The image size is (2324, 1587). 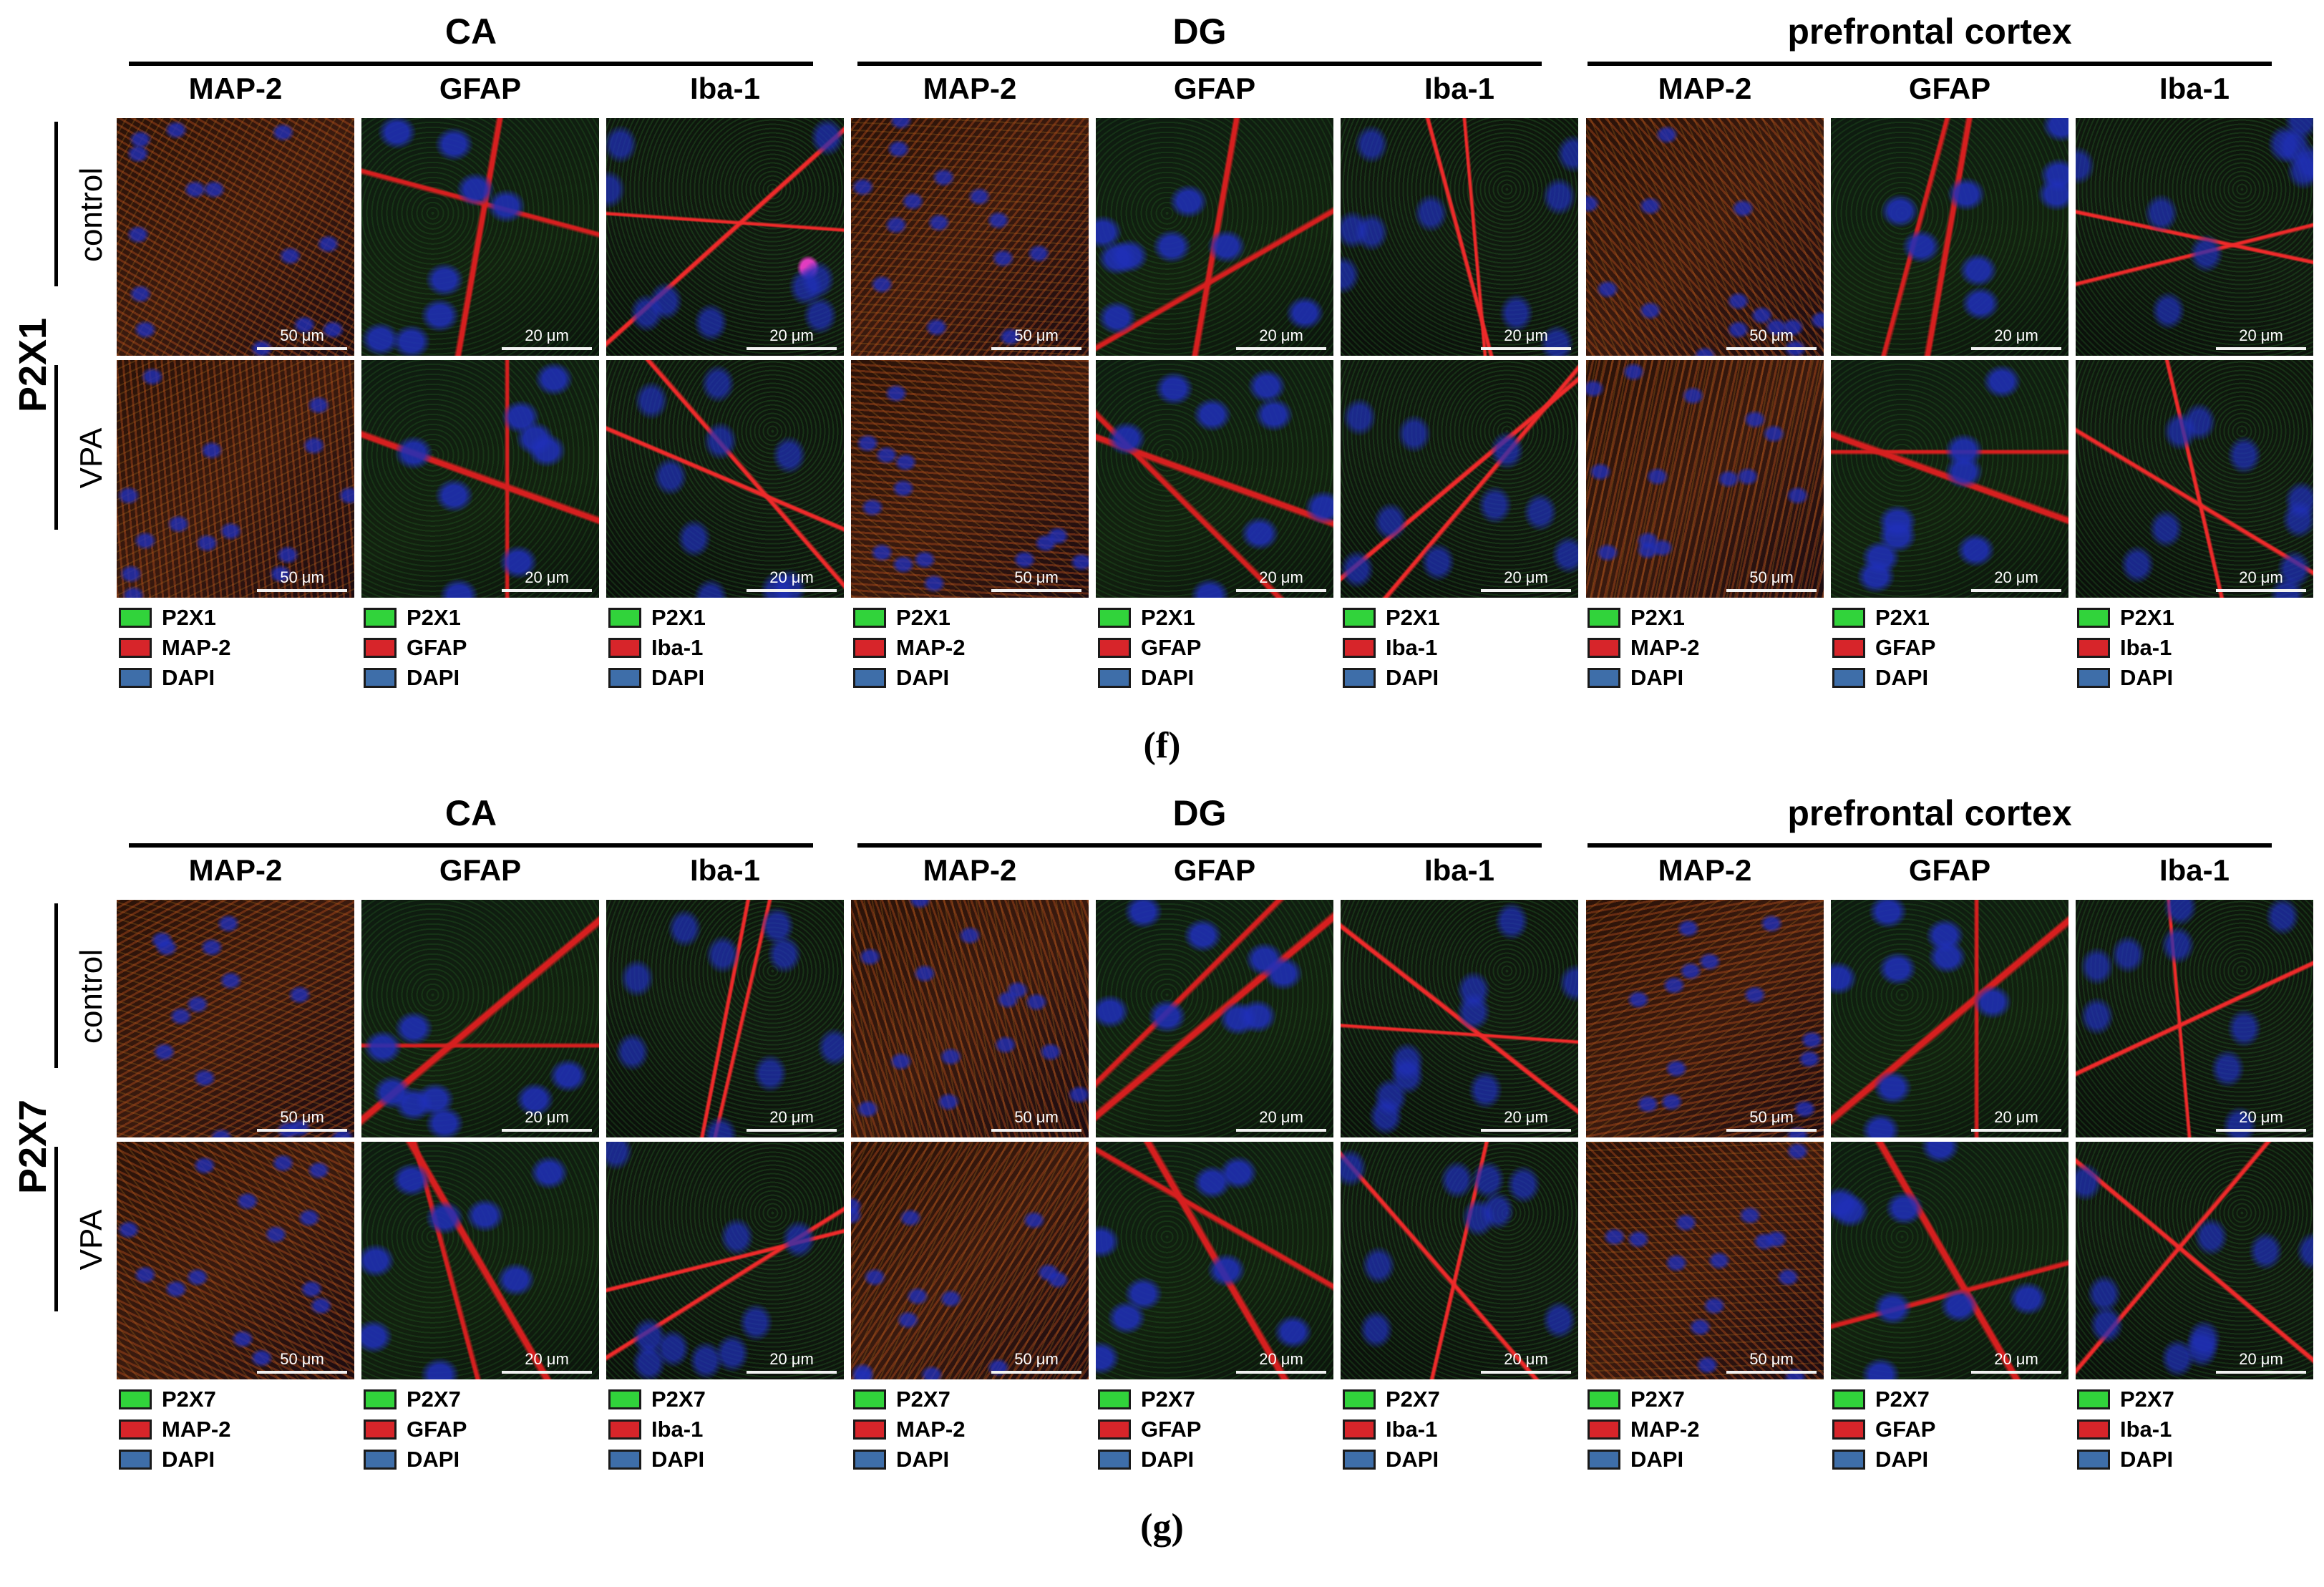 What do you see at coordinates (1949, 237) in the screenshot?
I see `micrograph-prefrontal-cortex-gfap-control: 20 μm` at bounding box center [1949, 237].